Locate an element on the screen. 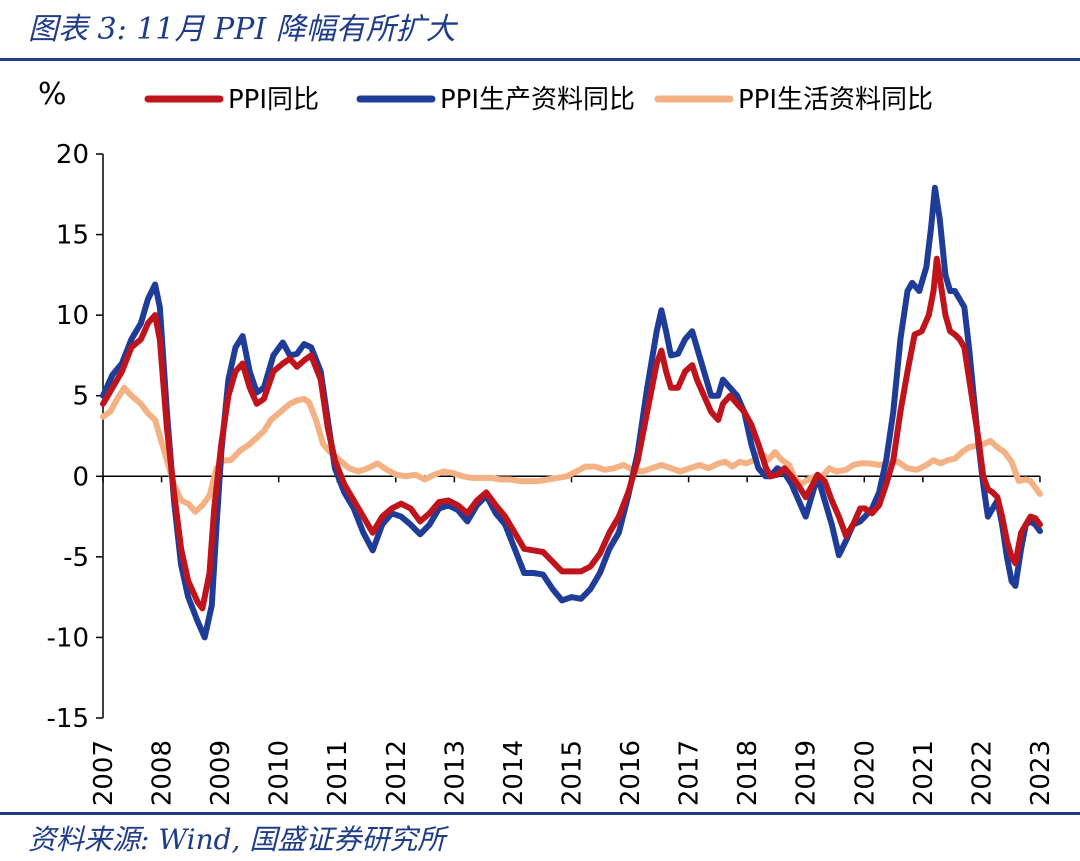 Image resolution: width=1080 pixels, height=861 pixels. x-tick-label: 2010 is located at coordinates (280, 773).